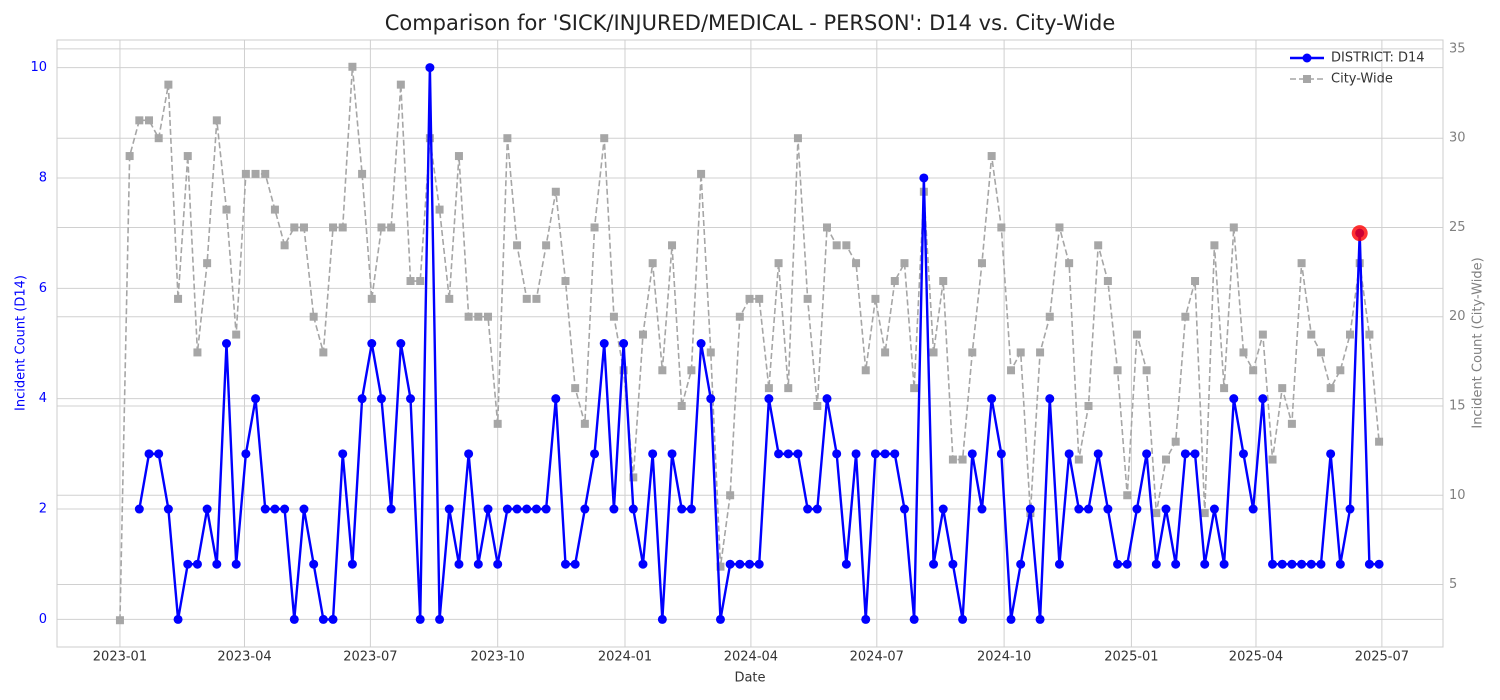 The height and width of the screenshot is (700, 1500). Describe the element at coordinates (1457, 316) in the screenshot. I see `y2-tick-label: 20` at that location.